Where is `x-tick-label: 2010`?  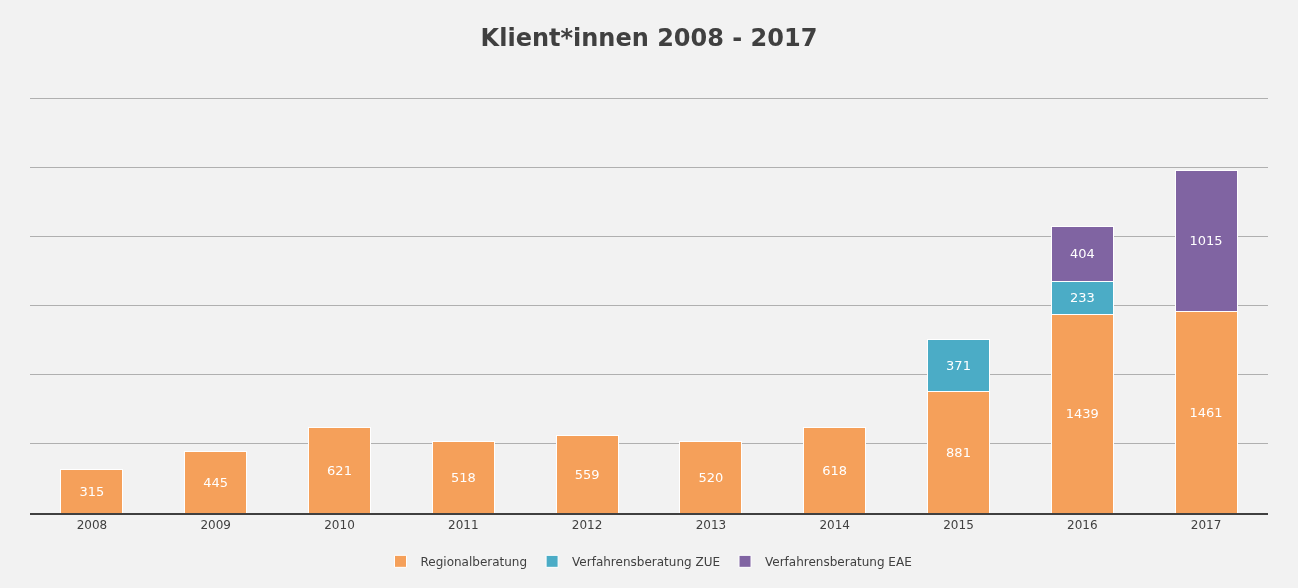 x-tick-label: 2010 is located at coordinates (339, 525).